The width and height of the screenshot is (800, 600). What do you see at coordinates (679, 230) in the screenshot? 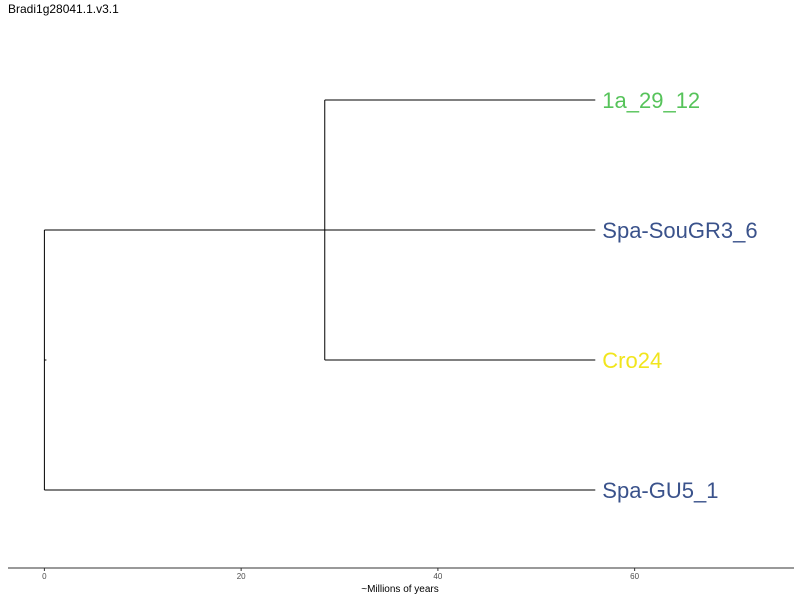
I see `leaf-label: Spa-SouGR3_6` at bounding box center [679, 230].